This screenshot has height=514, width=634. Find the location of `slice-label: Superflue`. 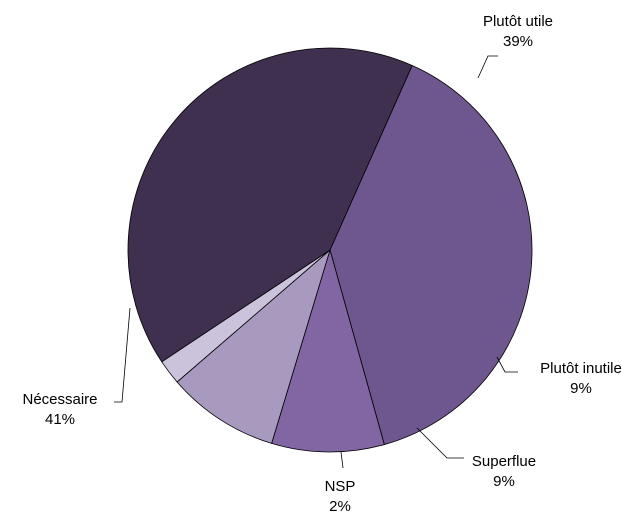

slice-label: Superflue is located at coordinates (504, 461).